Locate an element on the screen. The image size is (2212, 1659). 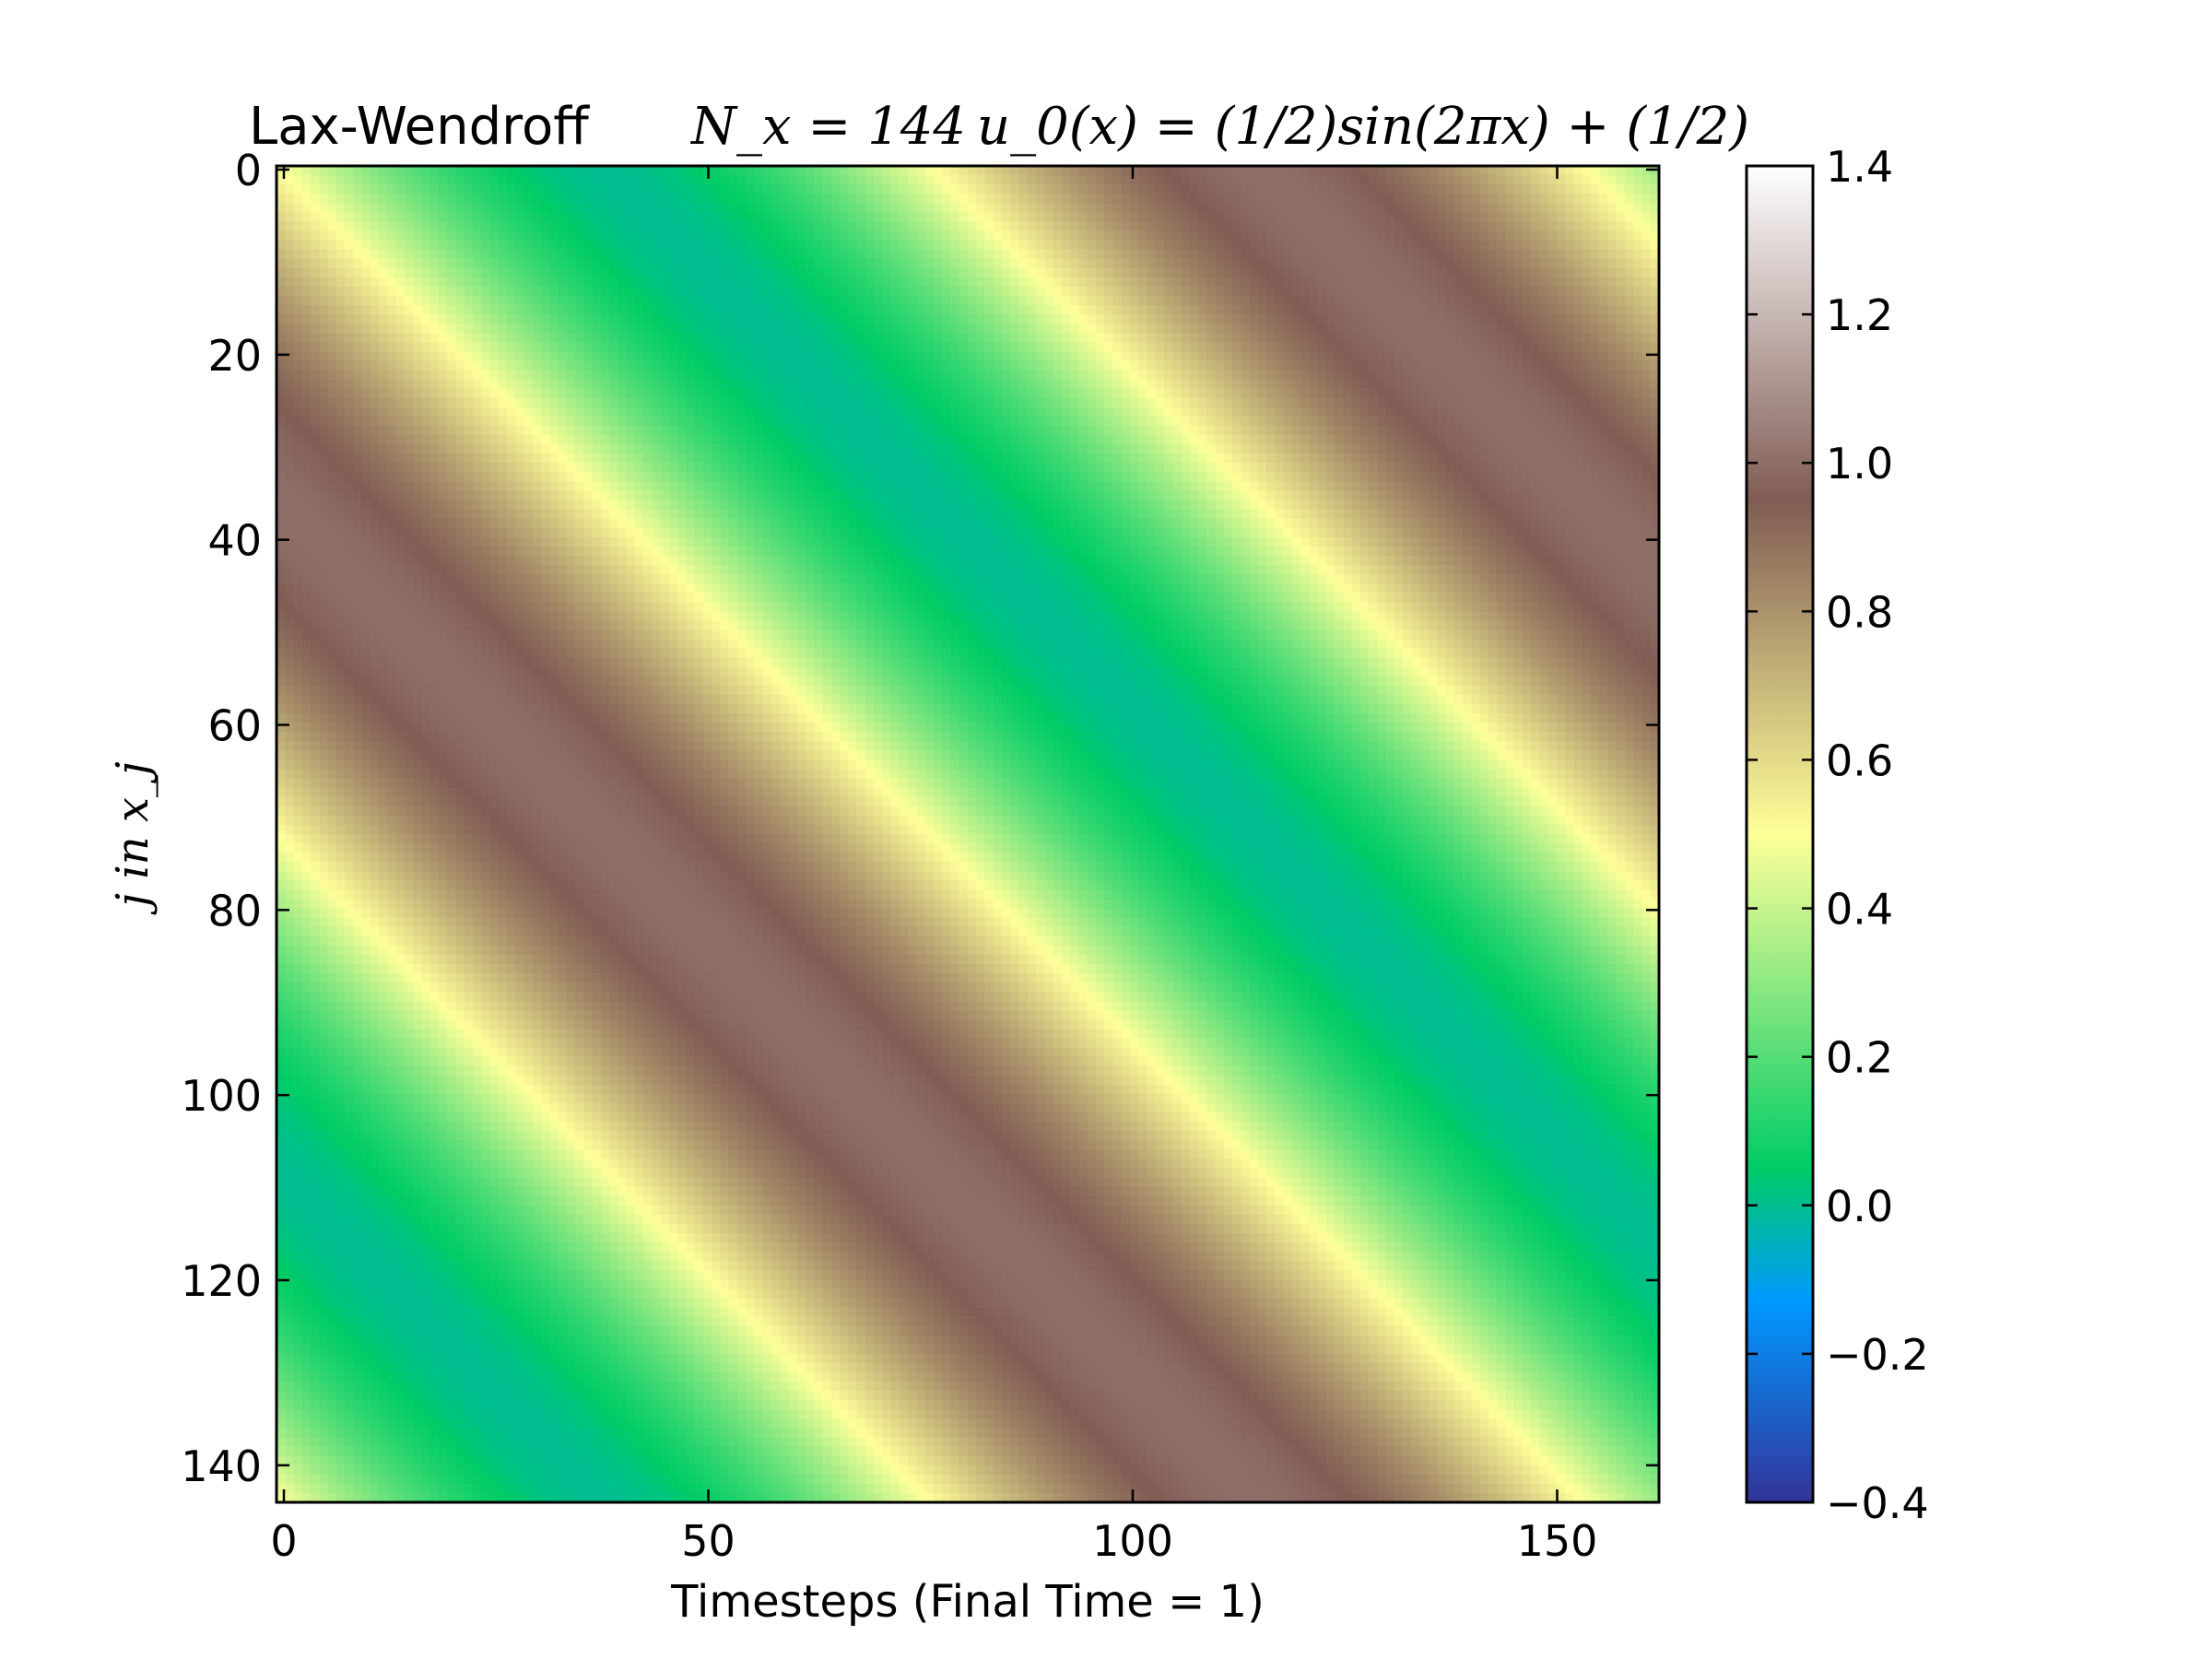
colorbar-tick-label: 0.4 is located at coordinates (1859, 910).